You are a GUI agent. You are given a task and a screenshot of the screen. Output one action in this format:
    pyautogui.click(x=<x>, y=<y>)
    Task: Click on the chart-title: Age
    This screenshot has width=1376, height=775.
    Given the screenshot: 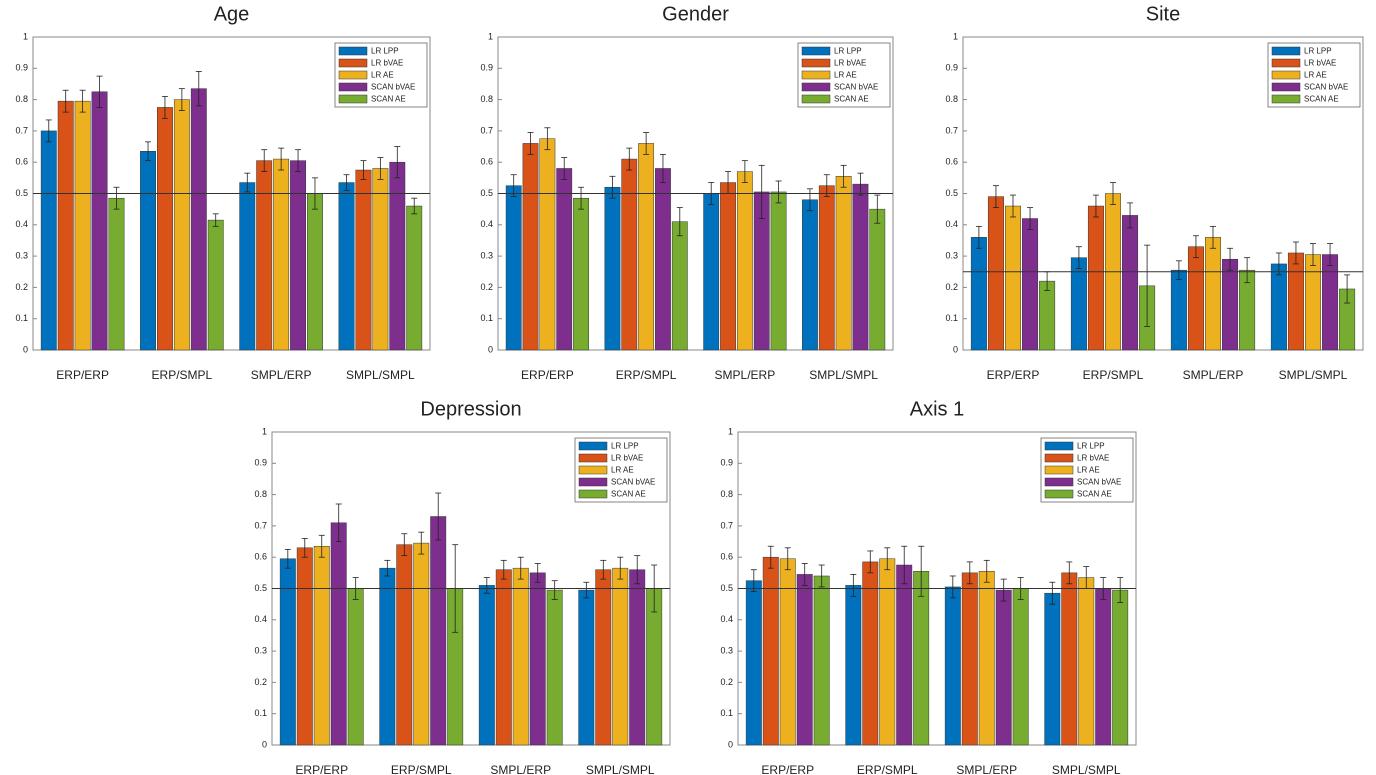 What is the action you would take?
    pyautogui.click(x=232, y=14)
    